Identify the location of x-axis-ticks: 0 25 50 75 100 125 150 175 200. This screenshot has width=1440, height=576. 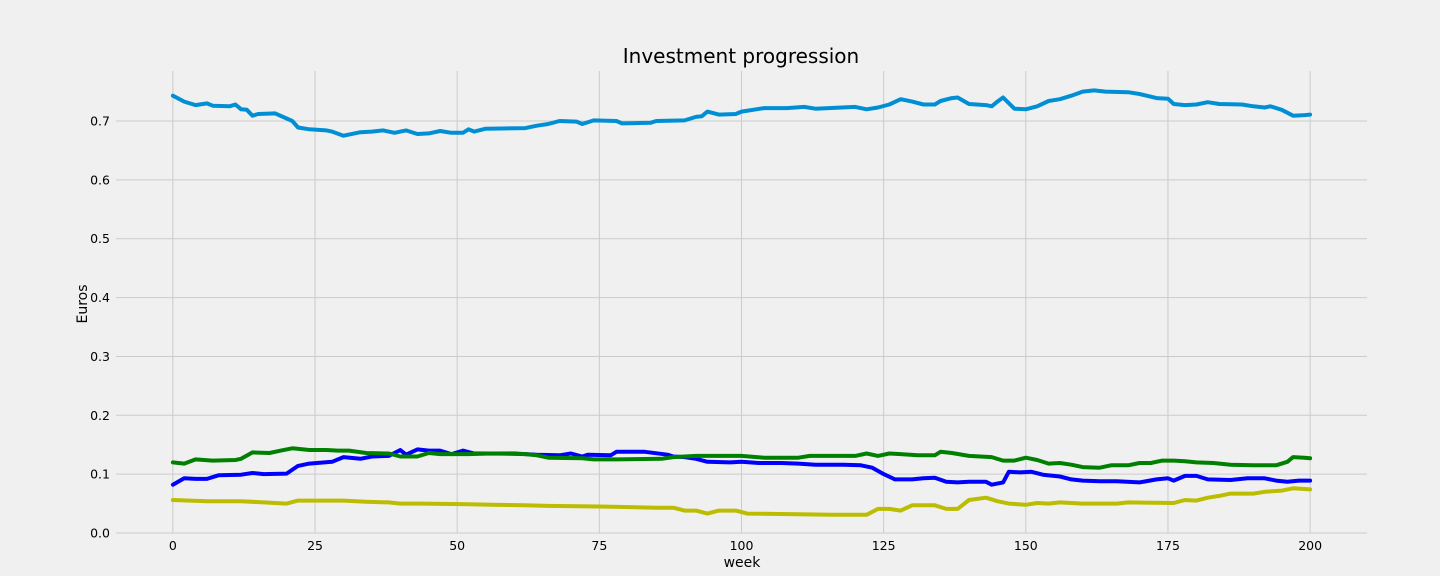
(745, 545).